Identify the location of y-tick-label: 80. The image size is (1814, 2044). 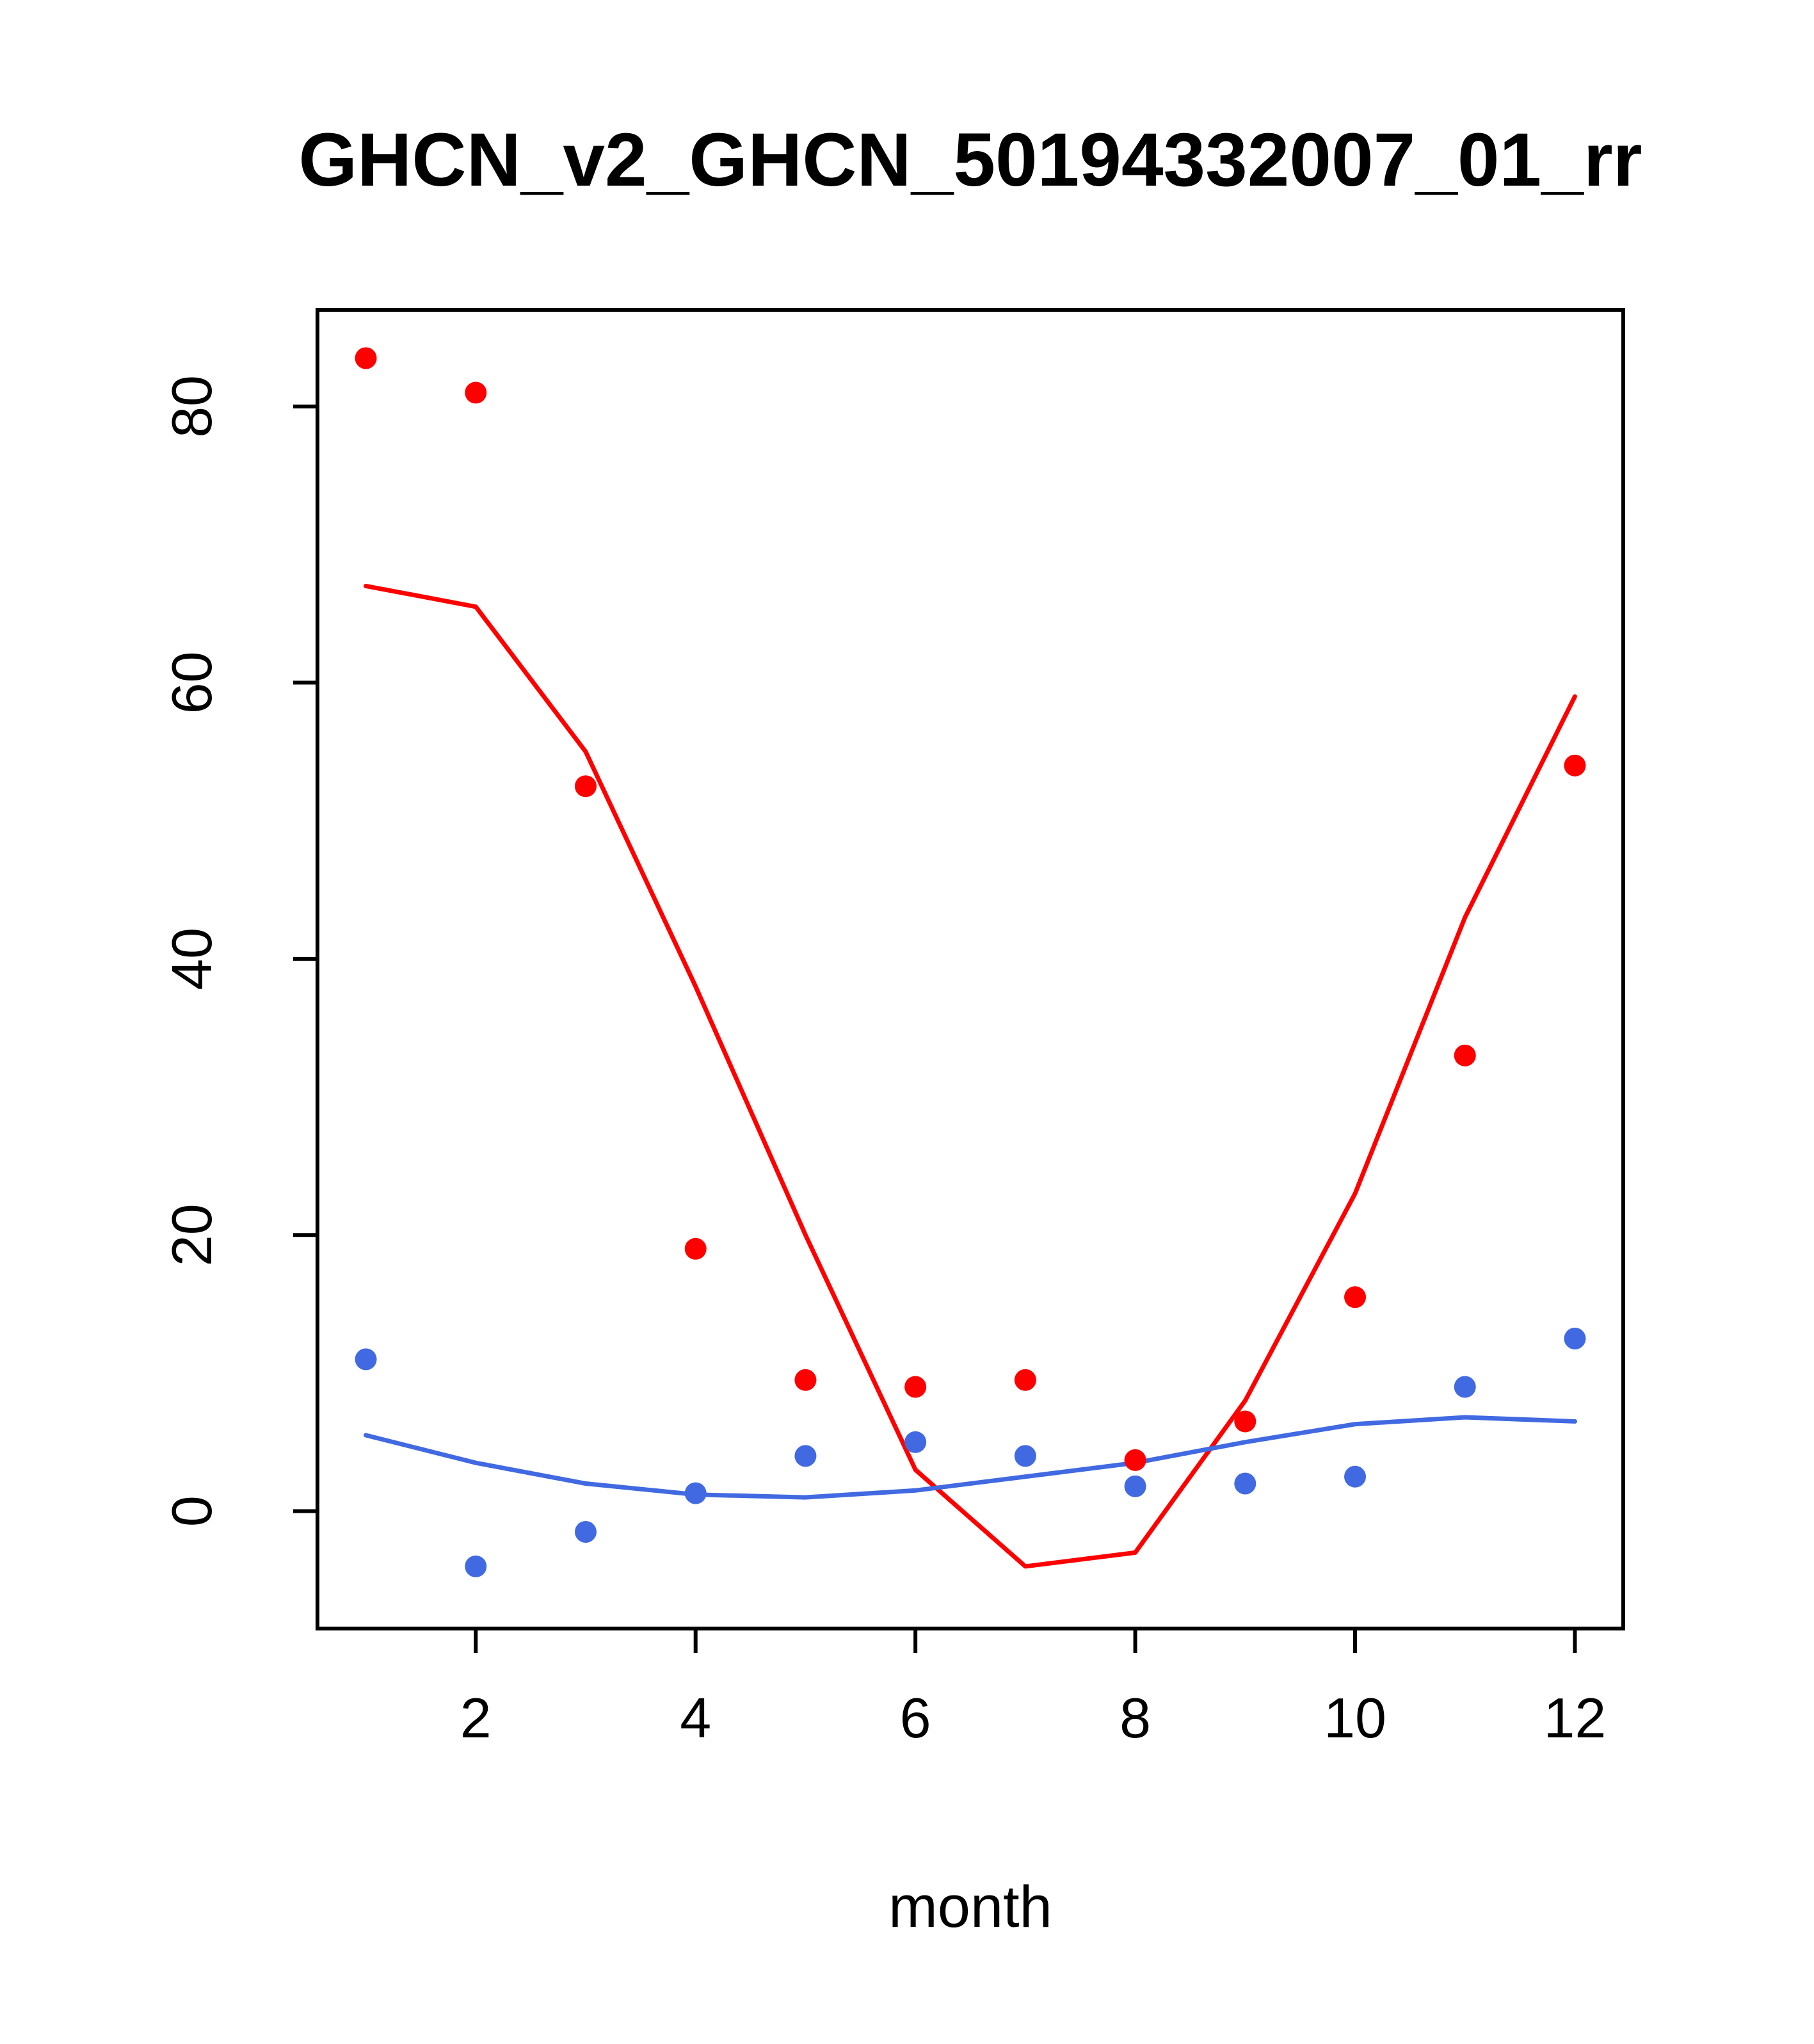
(191, 406).